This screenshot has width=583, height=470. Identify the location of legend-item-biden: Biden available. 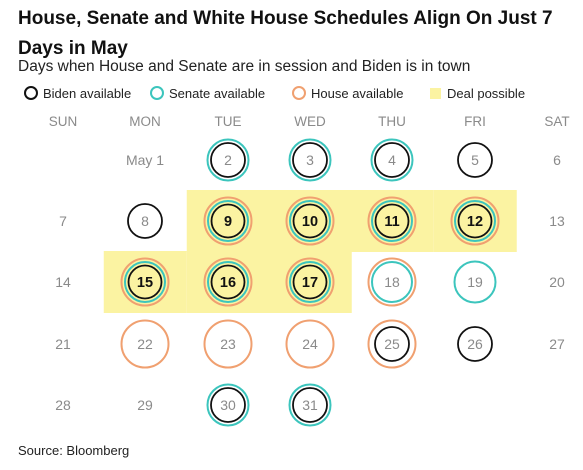
(77, 93).